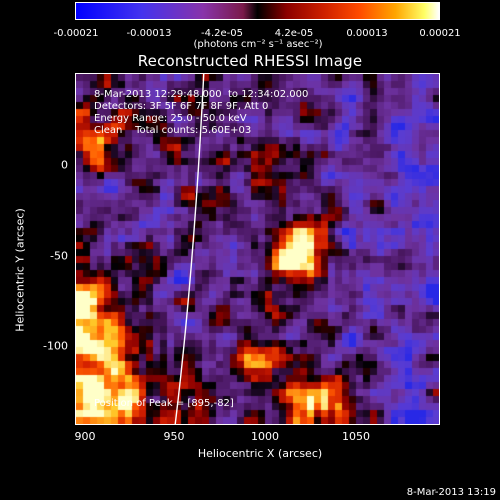  What do you see at coordinates (258, 44) in the screenshot?
I see `colorbar-units: (photons cm⁻² s⁻¹ asec⁻²)` at bounding box center [258, 44].